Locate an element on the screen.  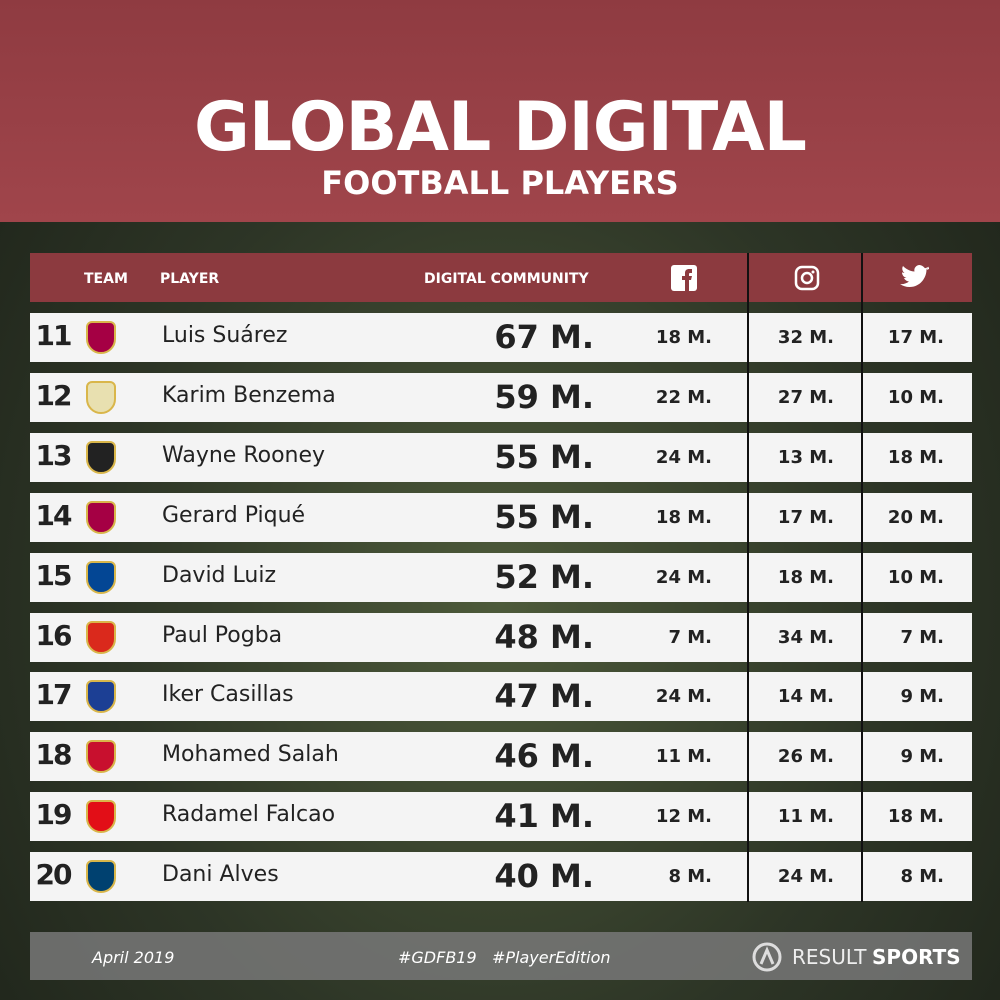
digital-community: 47 M. is located at coordinates (544, 696).